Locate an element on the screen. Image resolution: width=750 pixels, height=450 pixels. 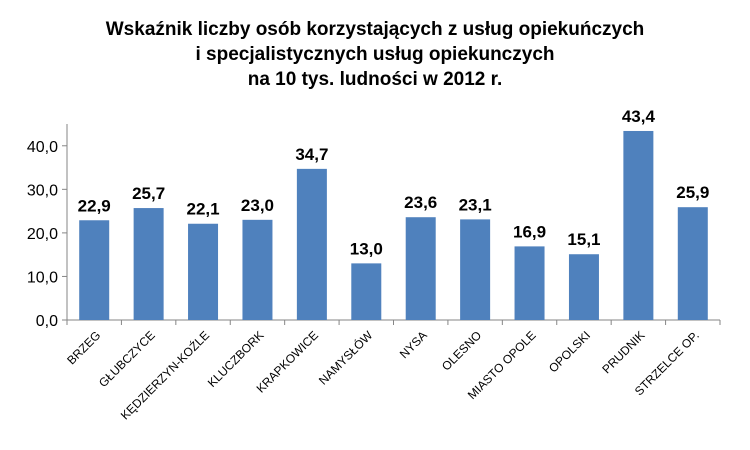
data-label: 23,1 is located at coordinates (475, 204).